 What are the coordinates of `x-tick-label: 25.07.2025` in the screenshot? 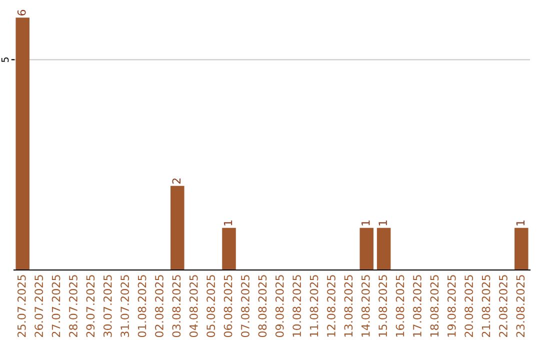 It's located at (21, 306).